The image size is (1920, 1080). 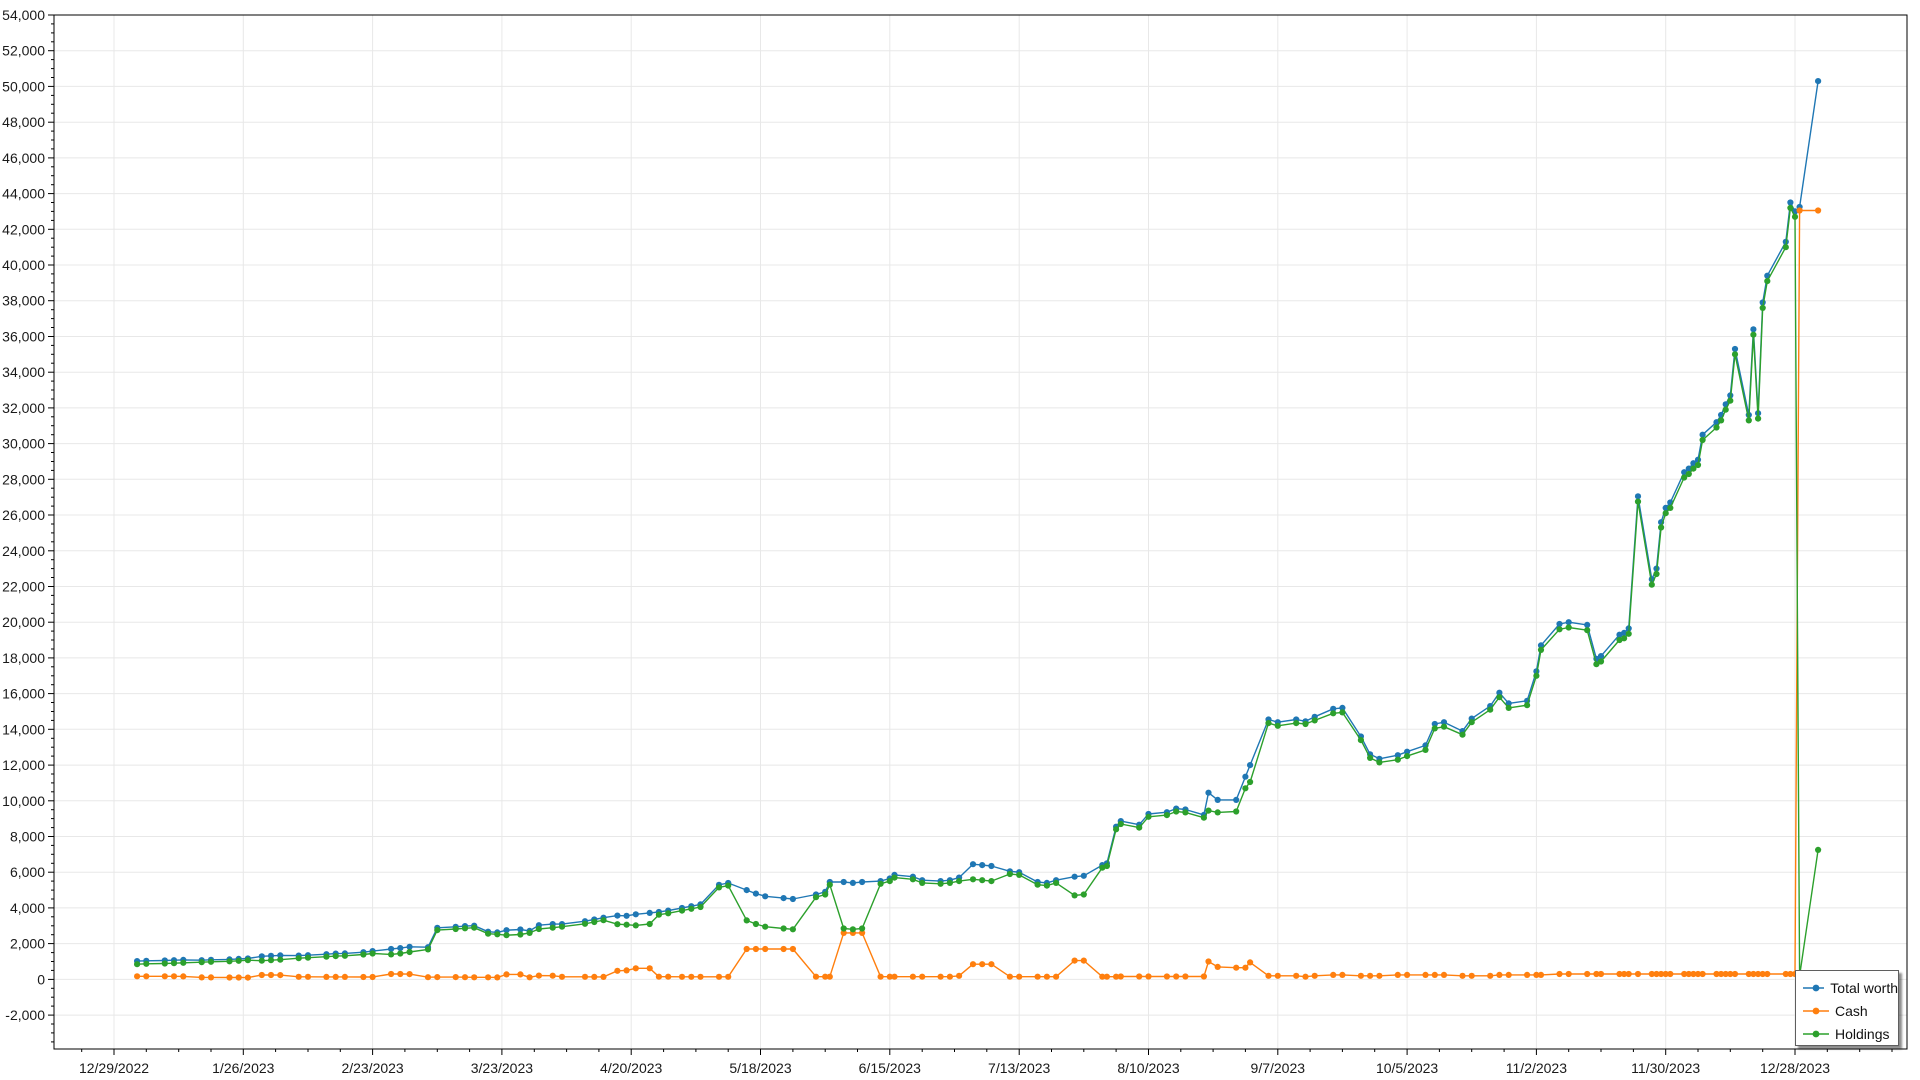 I want to click on y-tick-label: 24,000, so click(x=23, y=551).